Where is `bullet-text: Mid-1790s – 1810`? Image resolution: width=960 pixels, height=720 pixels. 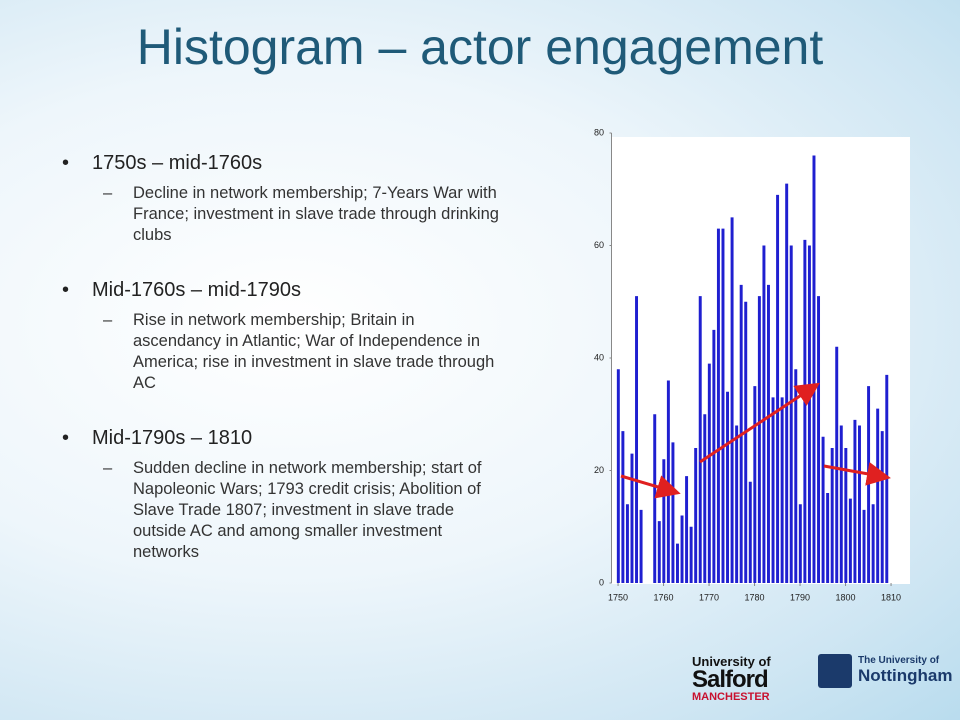 bullet-text: Mid-1790s – 1810 is located at coordinates (292, 438).